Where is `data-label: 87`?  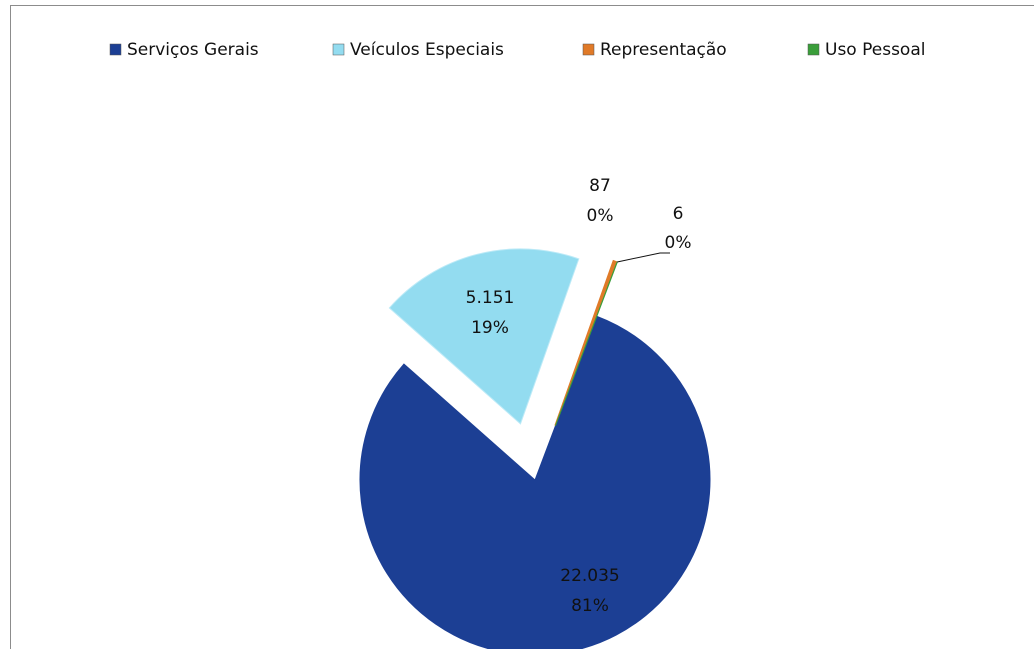
data-label: 87 is located at coordinates (600, 186).